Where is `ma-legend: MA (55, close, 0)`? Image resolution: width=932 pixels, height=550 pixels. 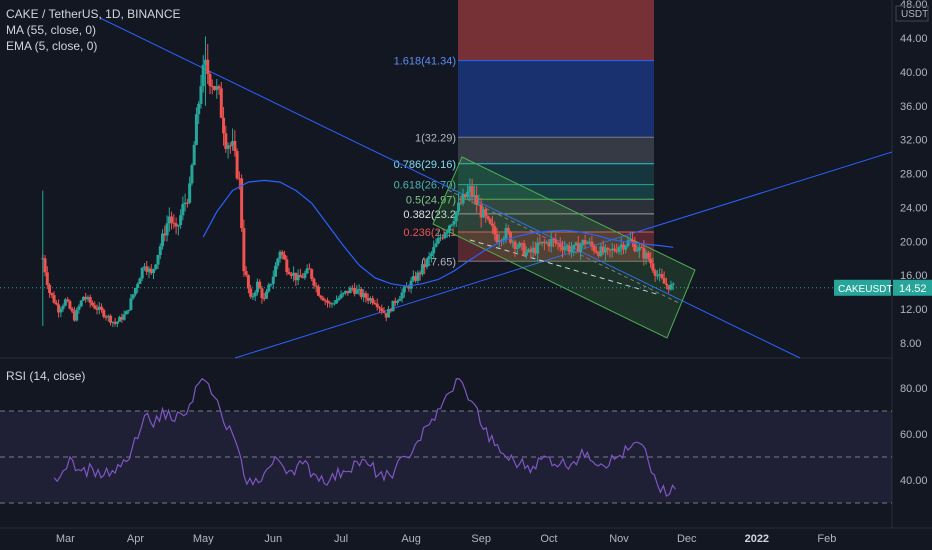
ma-legend: MA (55, close, 0) is located at coordinates (51, 30).